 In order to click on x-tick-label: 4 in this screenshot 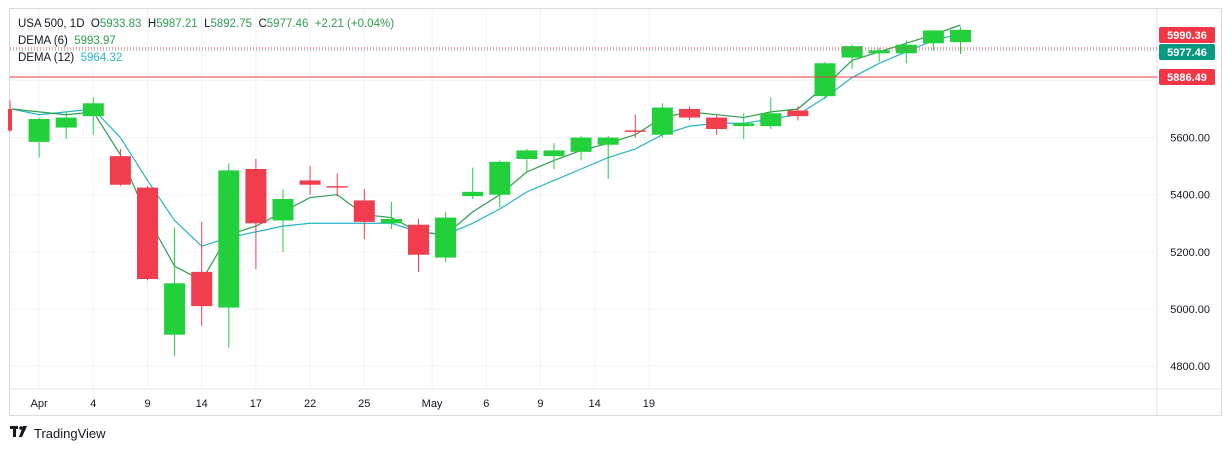, I will do `click(93, 404)`.